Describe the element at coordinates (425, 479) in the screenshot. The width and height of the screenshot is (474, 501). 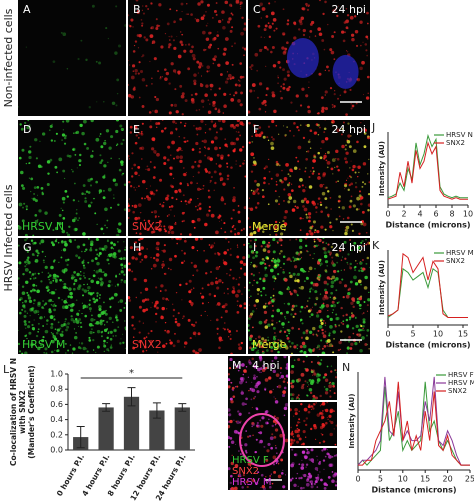
I see `x-tick-label: 15` at that location.